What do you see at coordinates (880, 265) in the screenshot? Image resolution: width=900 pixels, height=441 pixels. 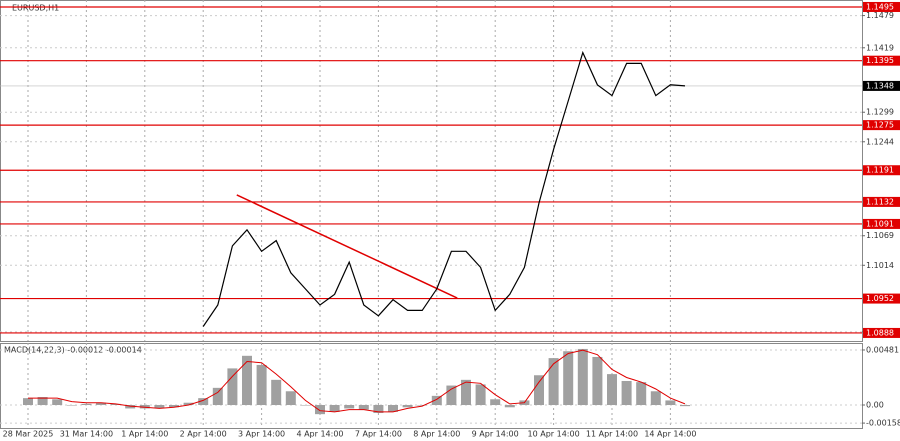 I see `y-tick-label: 1.1014` at bounding box center [880, 265].